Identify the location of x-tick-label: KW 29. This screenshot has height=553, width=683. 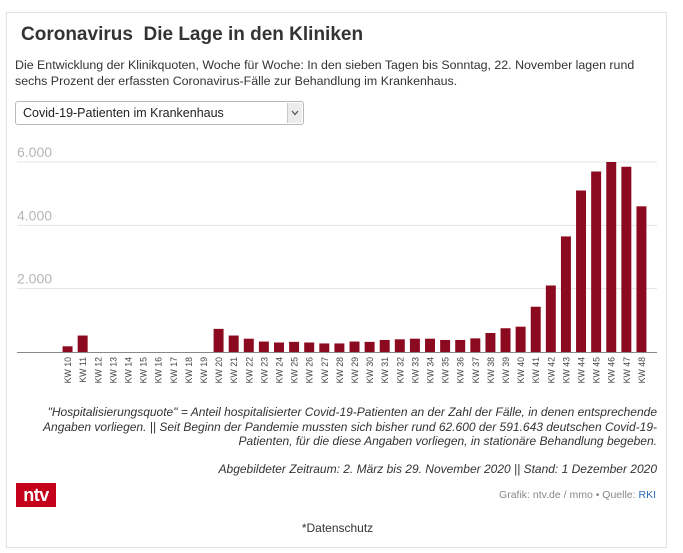
(355, 370).